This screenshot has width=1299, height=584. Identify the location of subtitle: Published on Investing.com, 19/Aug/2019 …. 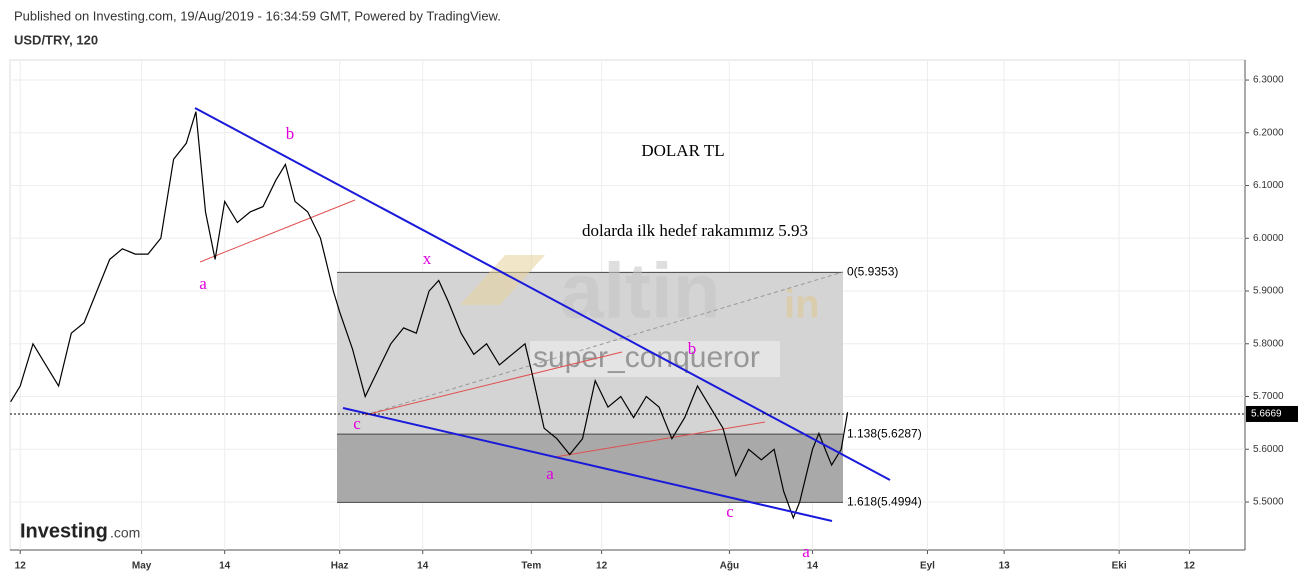
(257, 15).